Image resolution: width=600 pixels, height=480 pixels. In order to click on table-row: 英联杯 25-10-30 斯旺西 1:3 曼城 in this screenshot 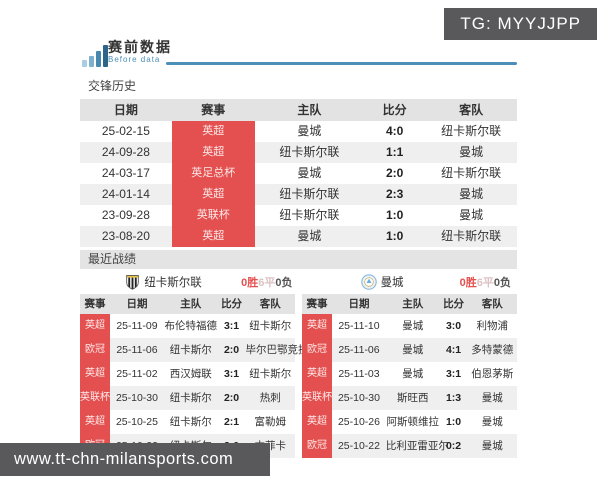, I will do `click(409, 398)`.